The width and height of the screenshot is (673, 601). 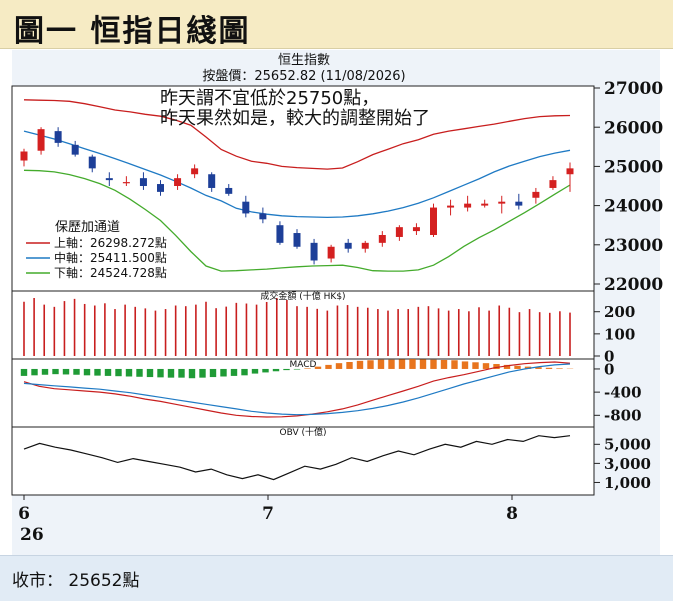 What do you see at coordinates (132, 28) in the screenshot?
I see `figure-title: 圖一 恒指日綫圖` at bounding box center [132, 28].